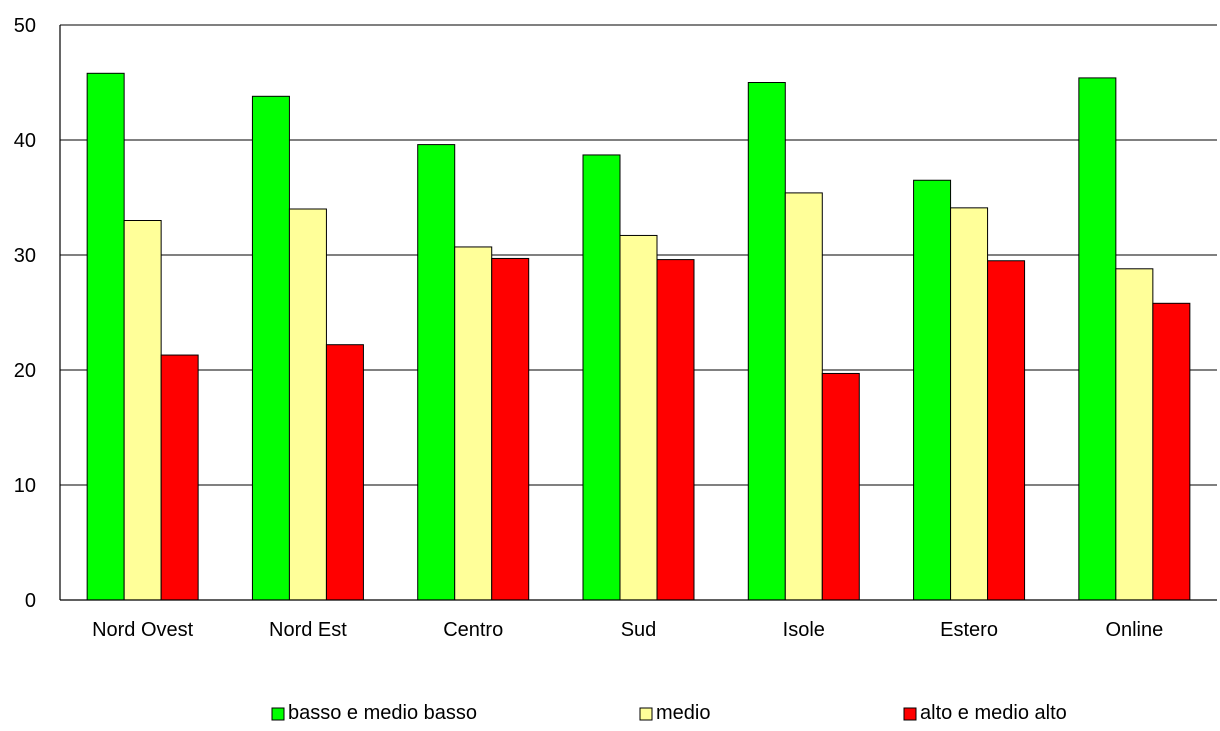  What do you see at coordinates (143, 630) in the screenshot?
I see `x-tick-label: Nord Ovest` at bounding box center [143, 630].